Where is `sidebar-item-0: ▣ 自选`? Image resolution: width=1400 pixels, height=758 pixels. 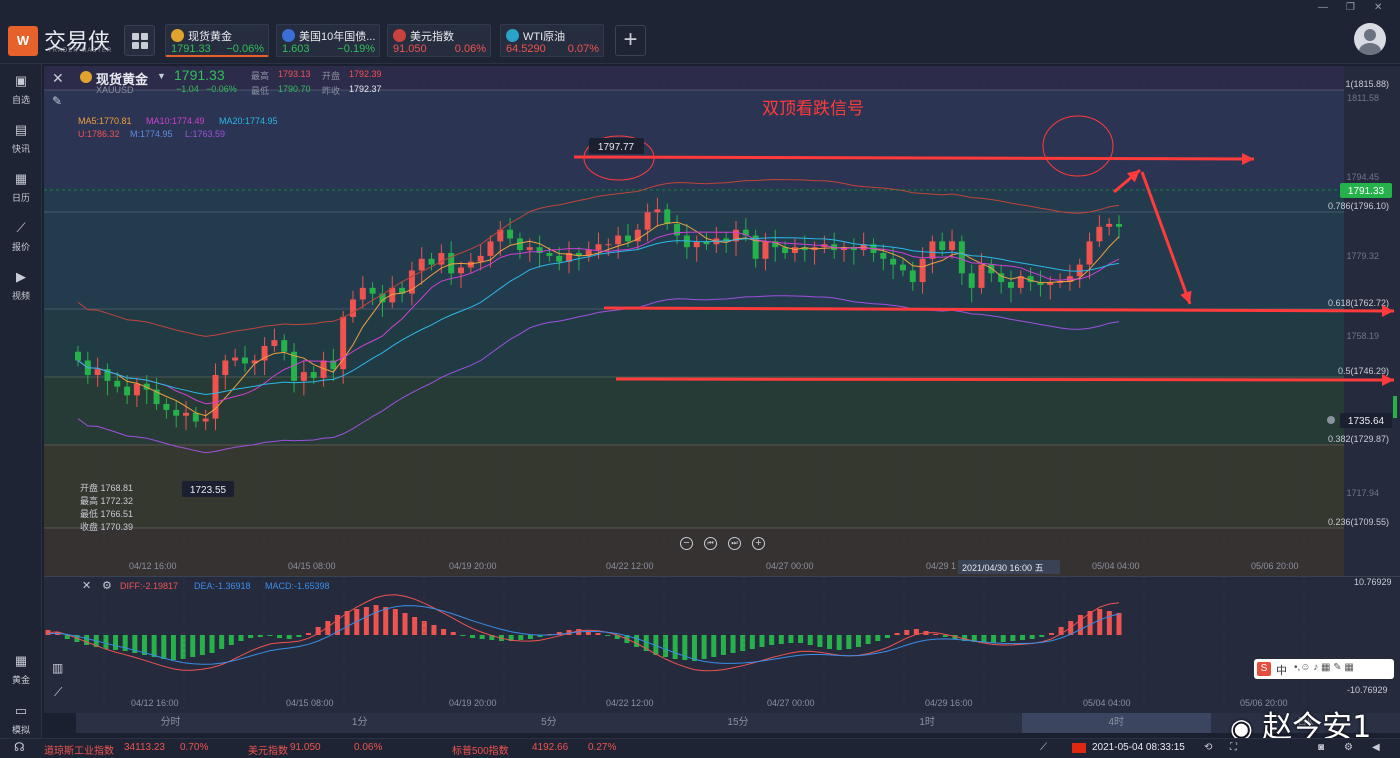 sidebar-item-0: ▣ 自选 is located at coordinates (21, 90).